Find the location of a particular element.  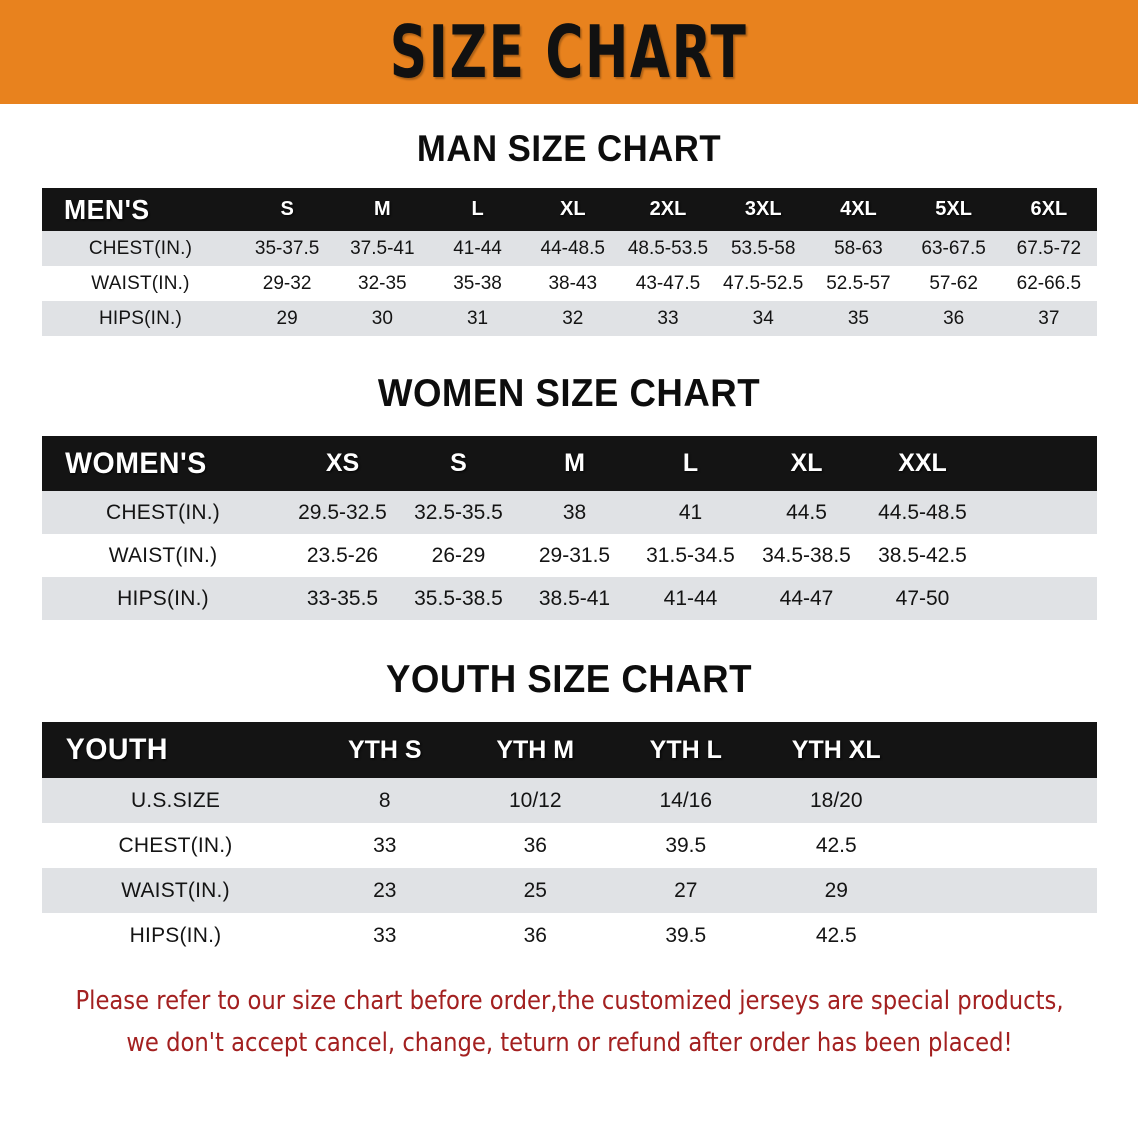

women-row-label-0: CHEST(IN.) is located at coordinates (163, 512).